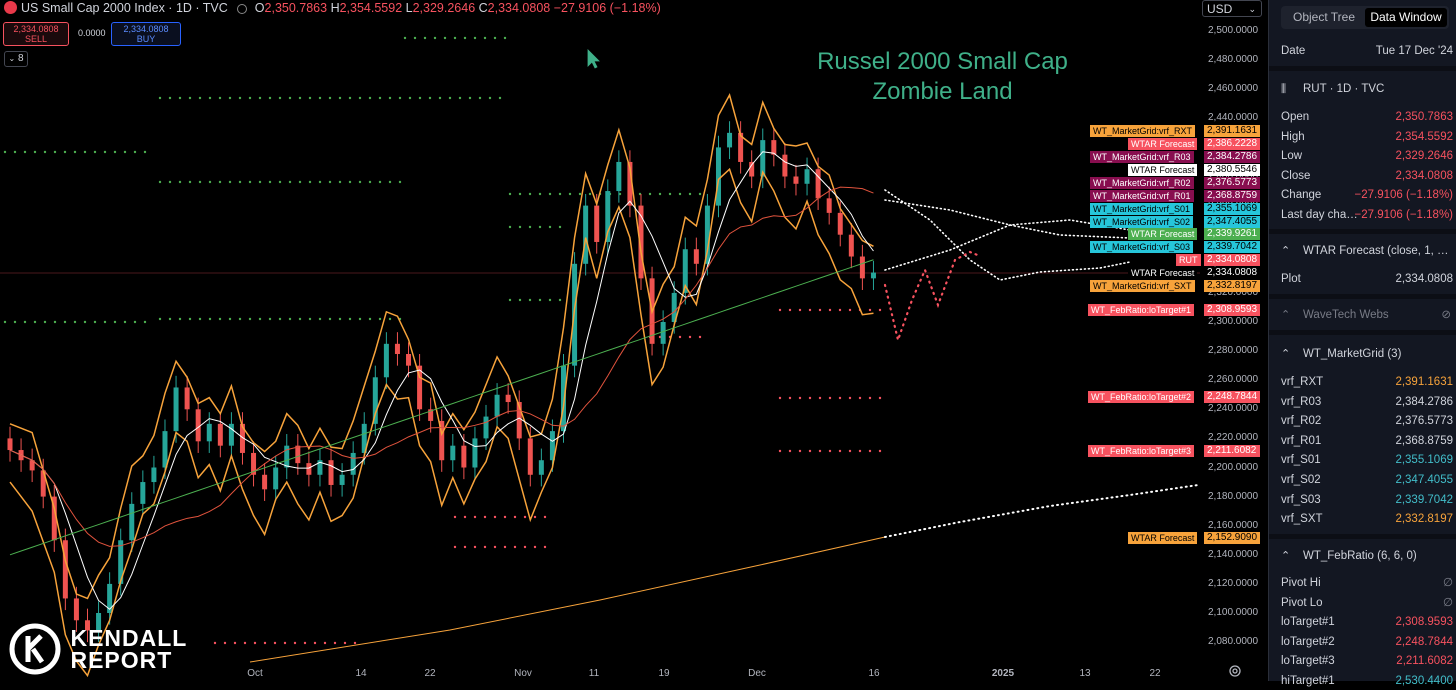 Image resolution: width=1456 pixels, height=690 pixels. Describe the element at coordinates (1232, 131) in the screenshot. I see `level-tag-value: 2,391.1631` at that location.